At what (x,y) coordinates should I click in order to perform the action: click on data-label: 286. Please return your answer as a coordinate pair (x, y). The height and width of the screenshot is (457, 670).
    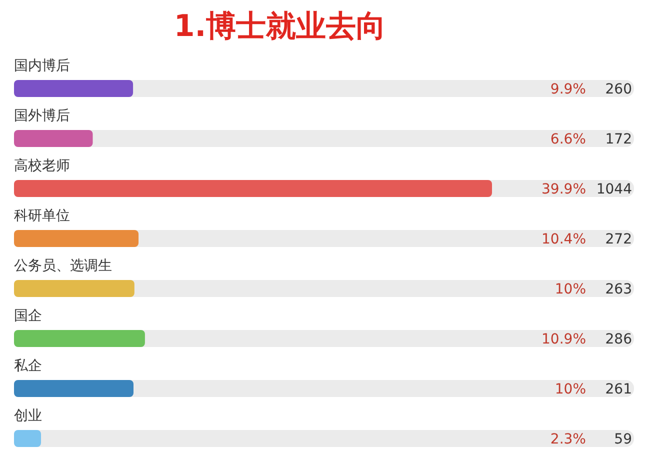
    Looking at the image, I should click on (618, 340).